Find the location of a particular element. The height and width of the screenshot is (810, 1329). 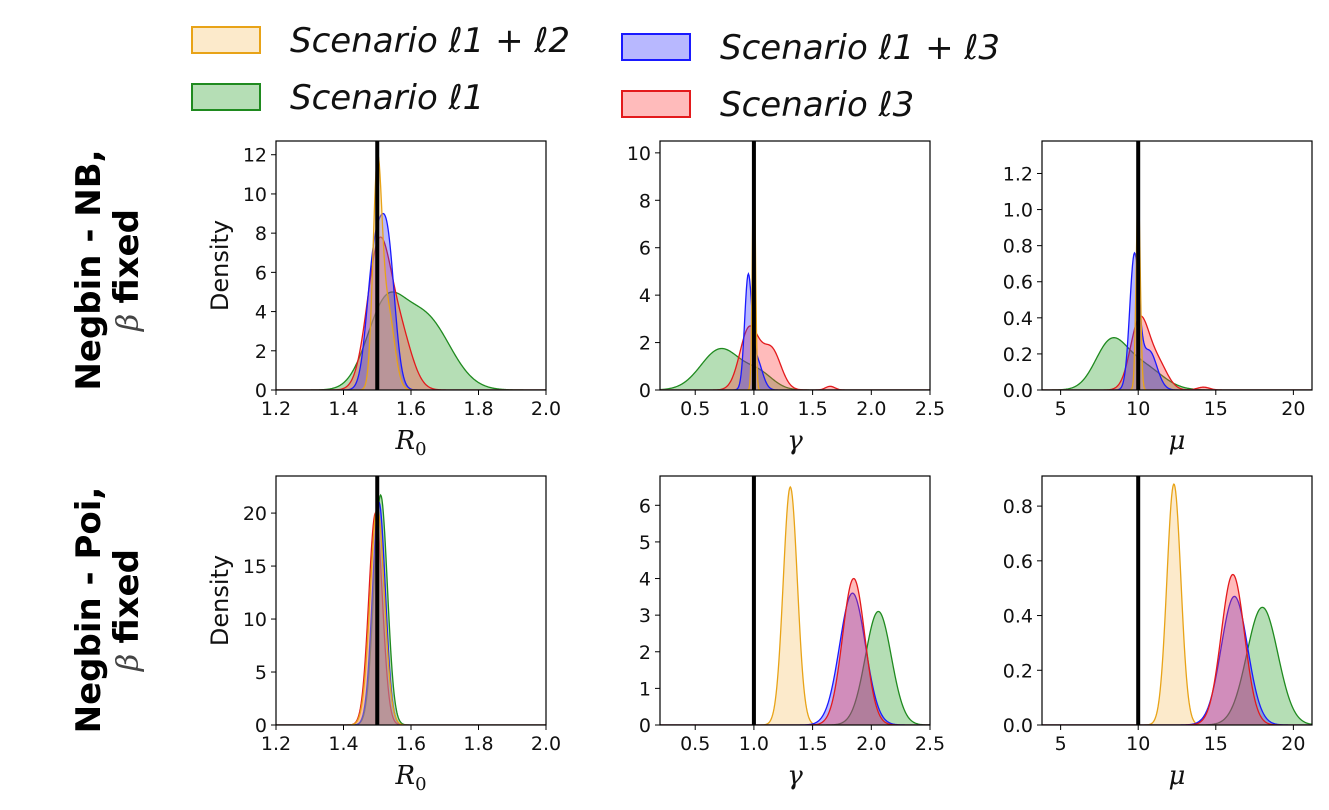

panel-1-2-xtick-label: 5 is located at coordinates (1061, 744).